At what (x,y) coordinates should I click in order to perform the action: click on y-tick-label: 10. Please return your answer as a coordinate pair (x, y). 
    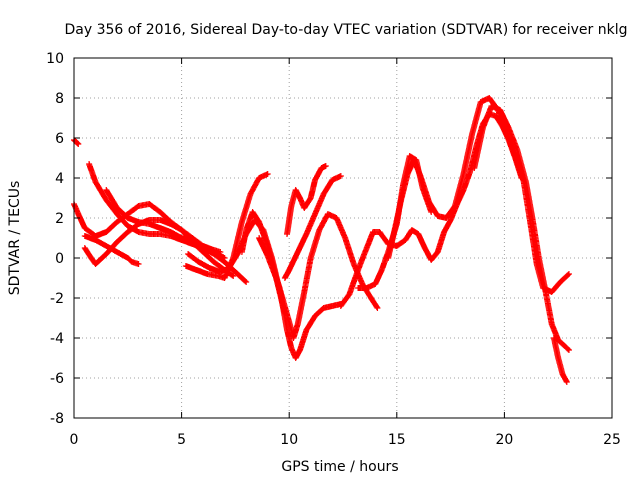
    Looking at the image, I should click on (55, 59).